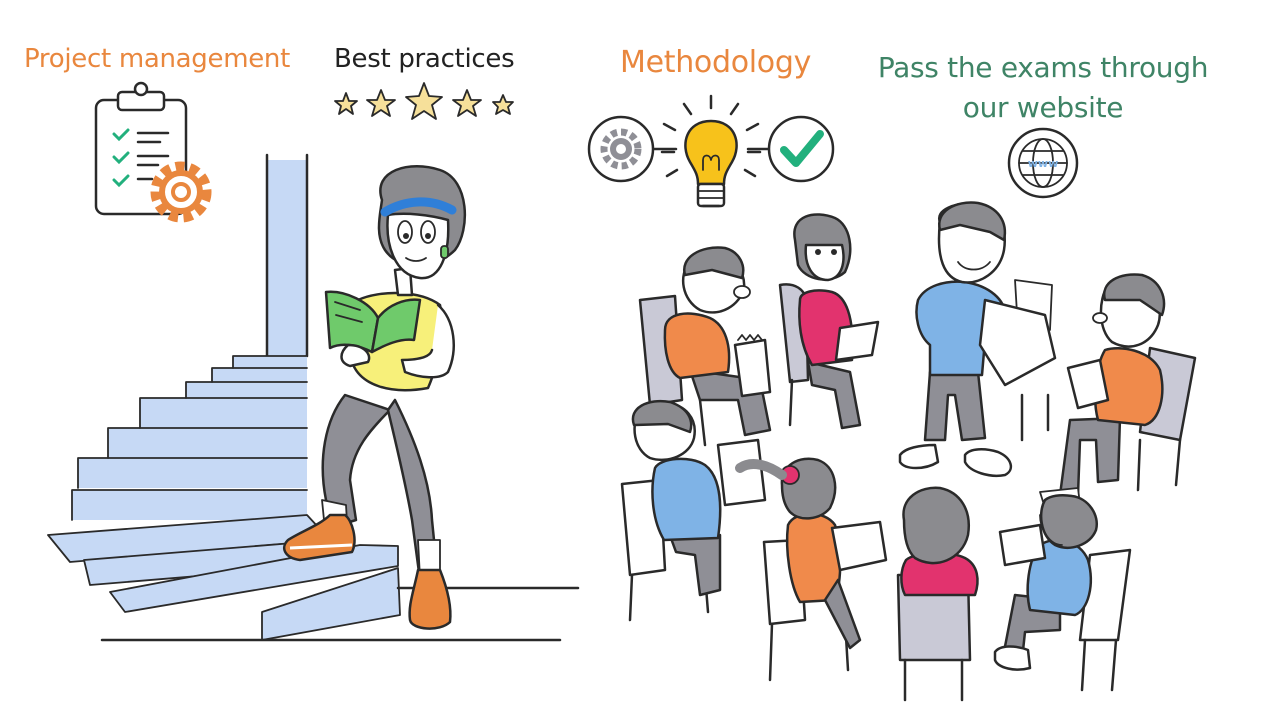  What do you see at coordinates (711, 151) in the screenshot?
I see `lightbulb-icon` at bounding box center [711, 151].